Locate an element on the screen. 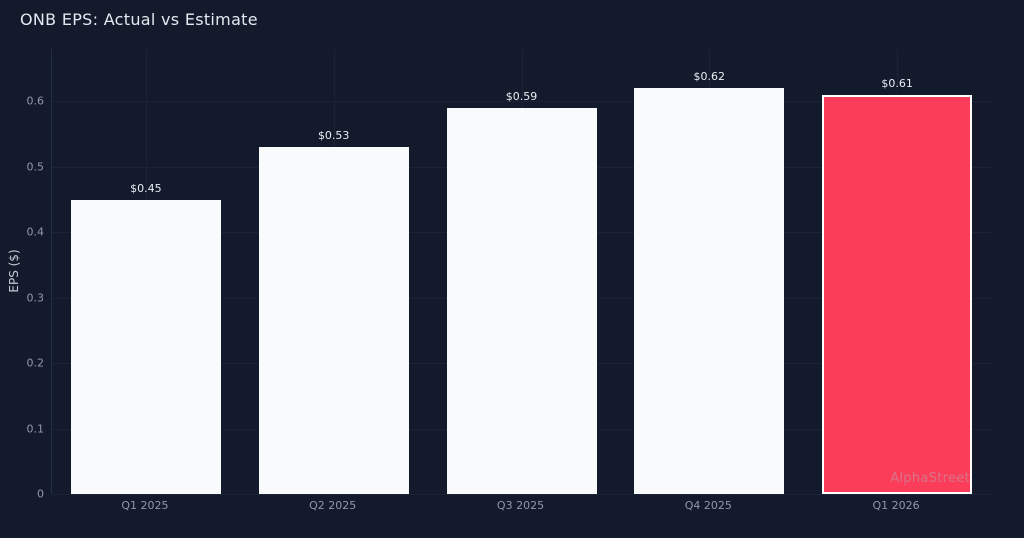  y-tick-label: 0.1 is located at coordinates (35, 429).